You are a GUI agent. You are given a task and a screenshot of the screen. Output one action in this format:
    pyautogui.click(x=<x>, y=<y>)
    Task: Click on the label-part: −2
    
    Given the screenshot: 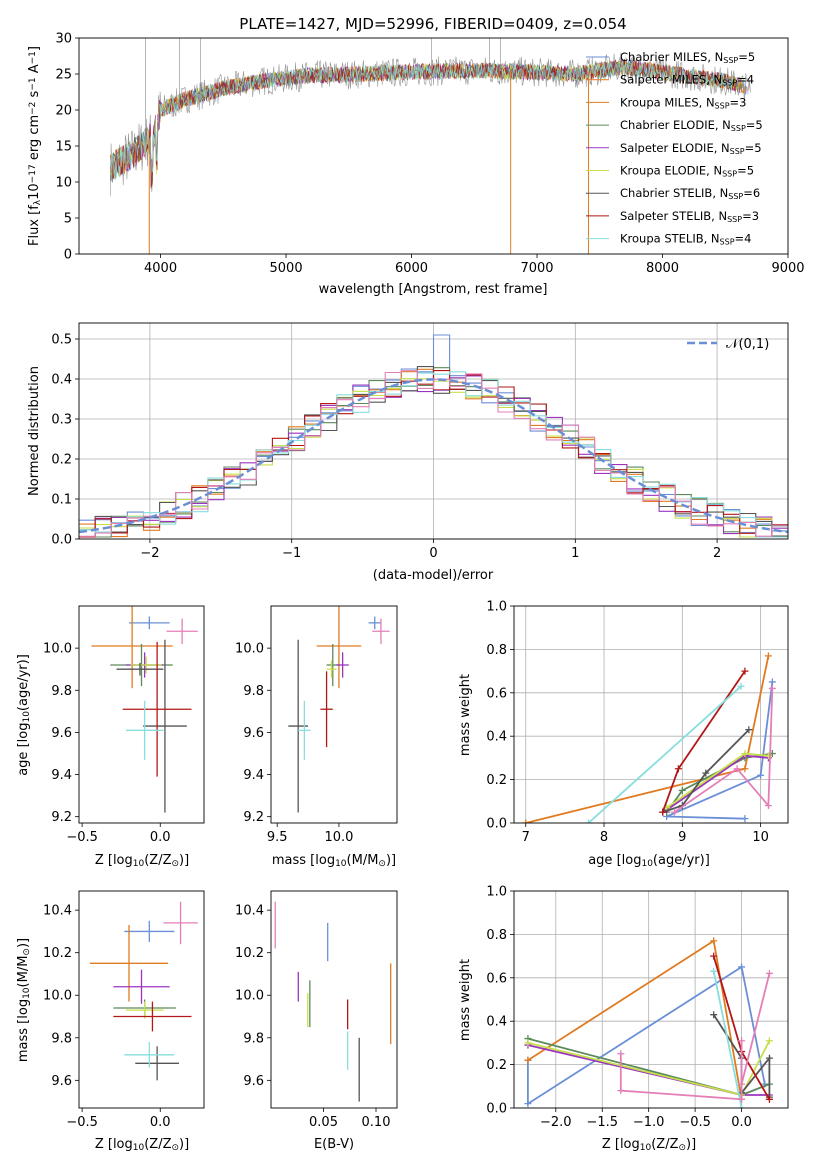 What is the action you would take?
    pyautogui.click(x=33, y=108)
    